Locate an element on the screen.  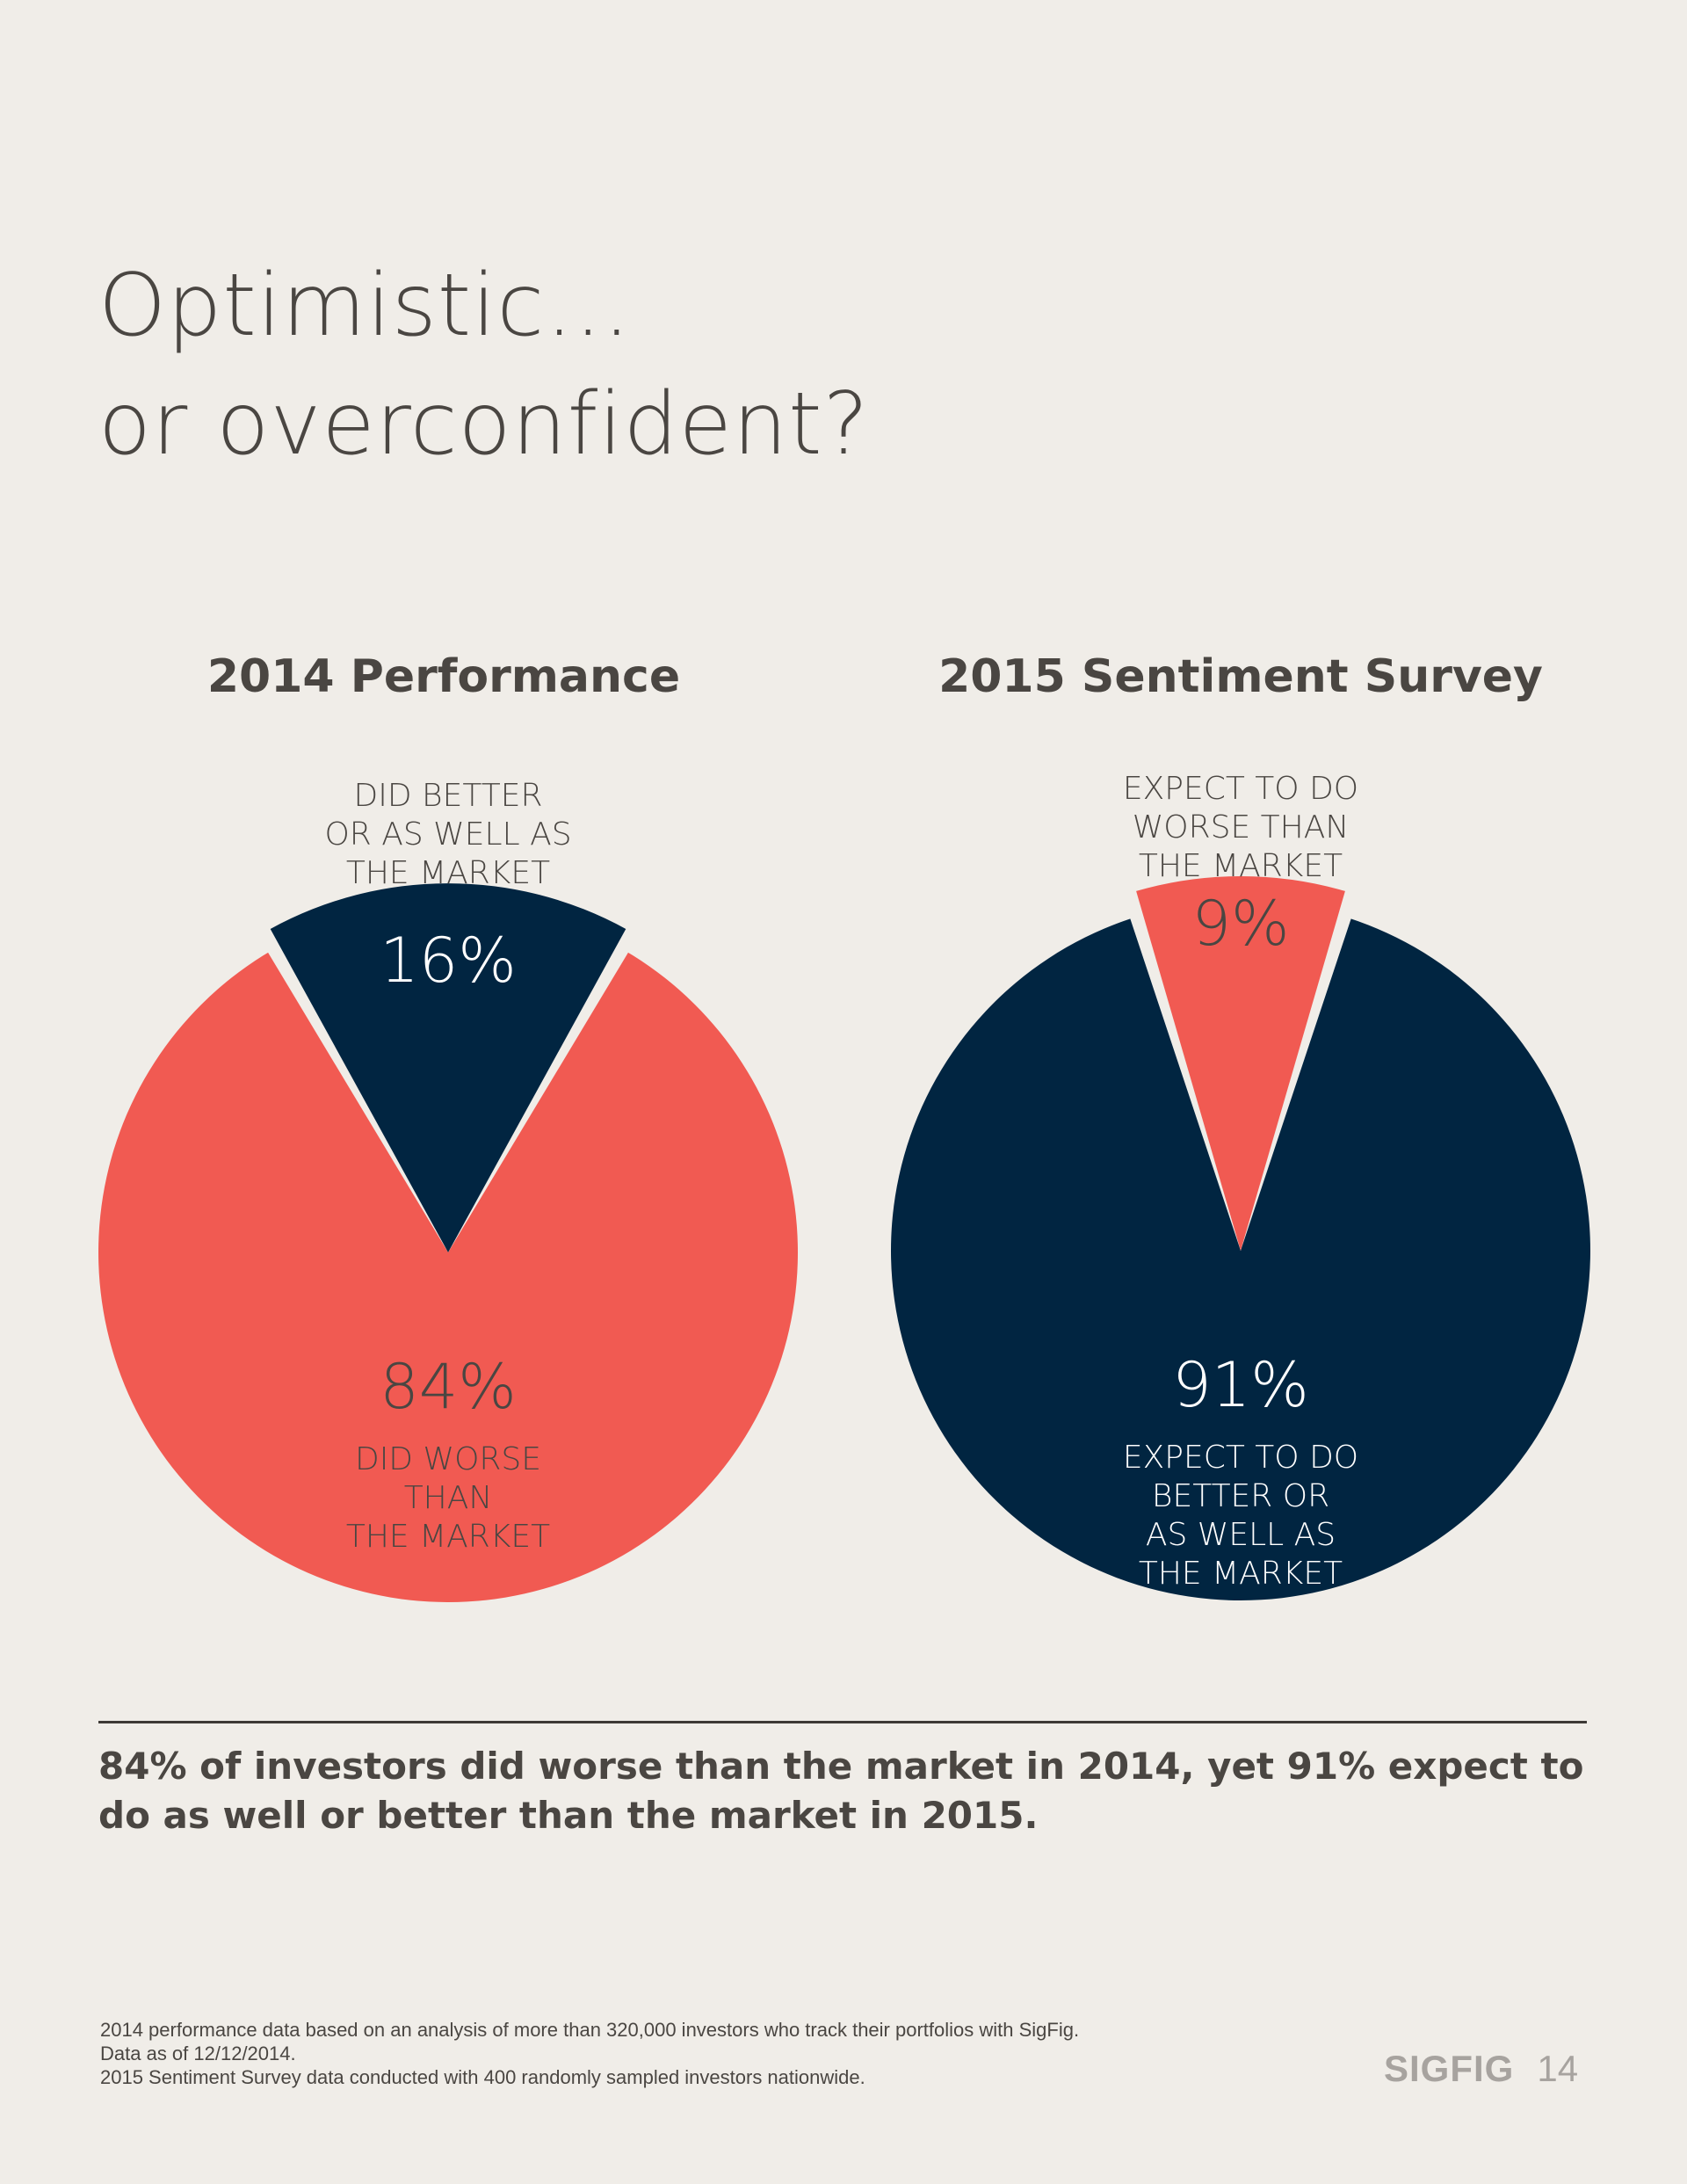
chart-title-2014-performance: 2014 Performance is located at coordinates (443, 676).